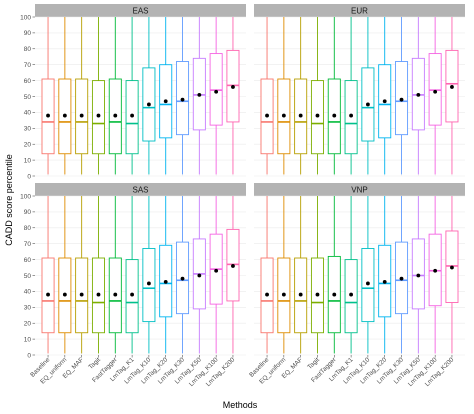  I want to click on strip-sas, so click(140, 189).